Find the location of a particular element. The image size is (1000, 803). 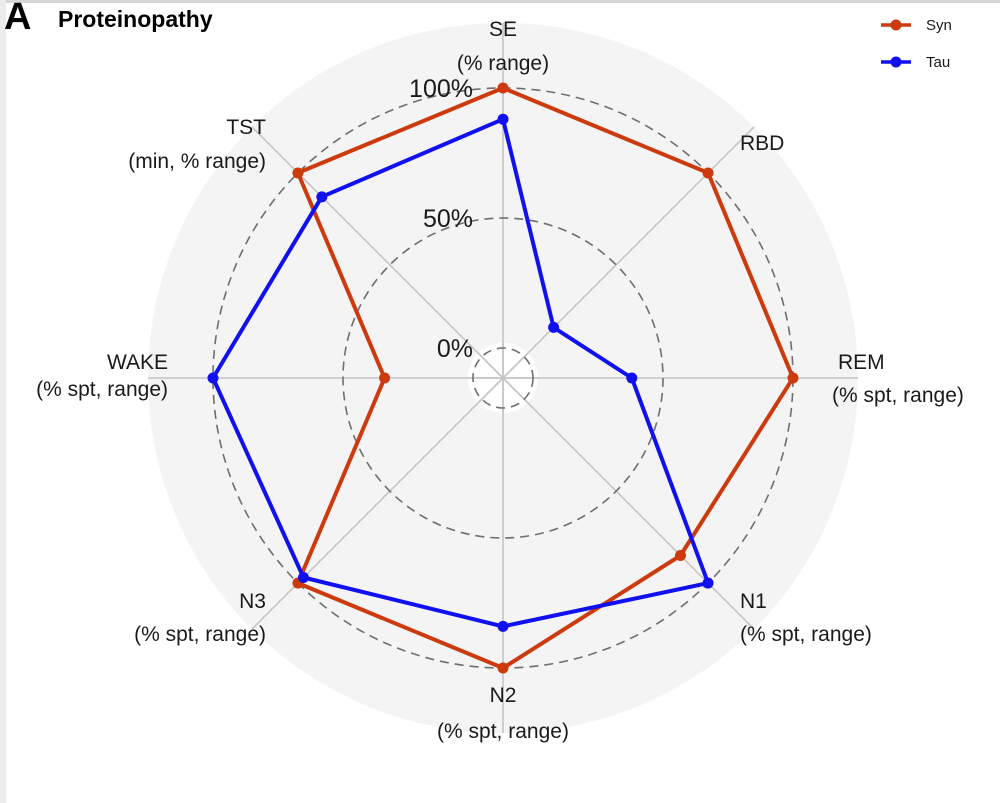

grid-circle is located at coordinates (503, 378).